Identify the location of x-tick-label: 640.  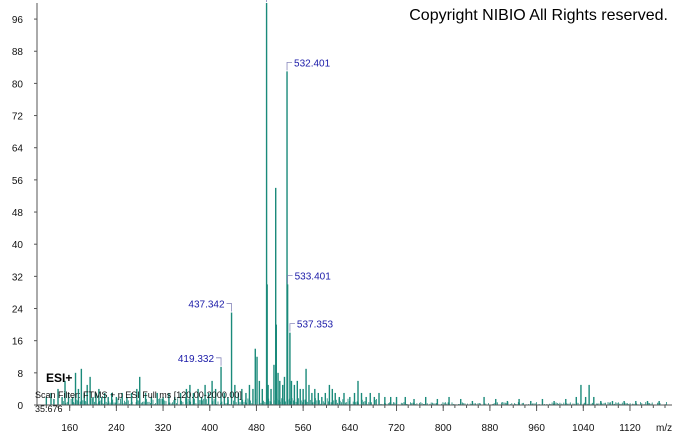
(349, 428).